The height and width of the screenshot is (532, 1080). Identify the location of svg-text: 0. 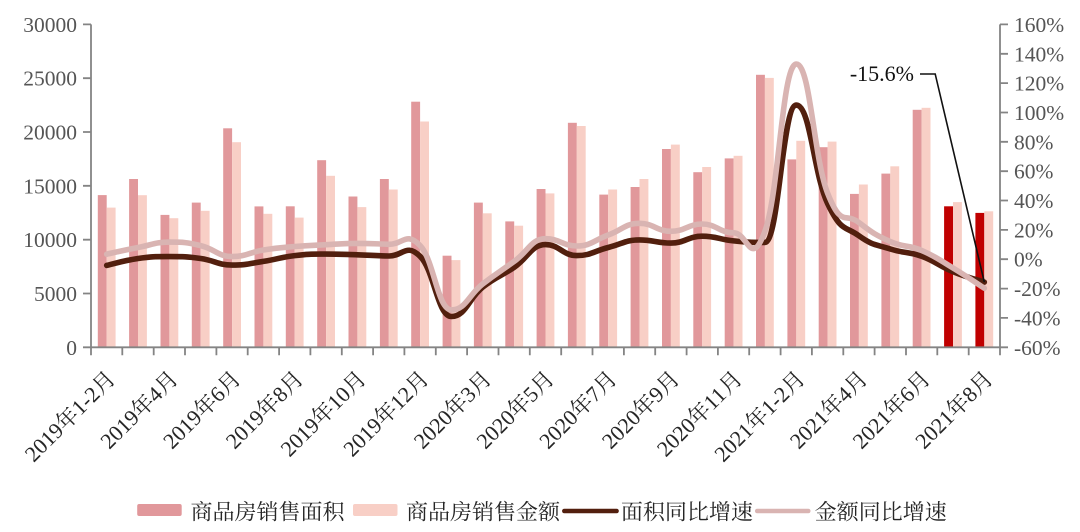
(71, 348).